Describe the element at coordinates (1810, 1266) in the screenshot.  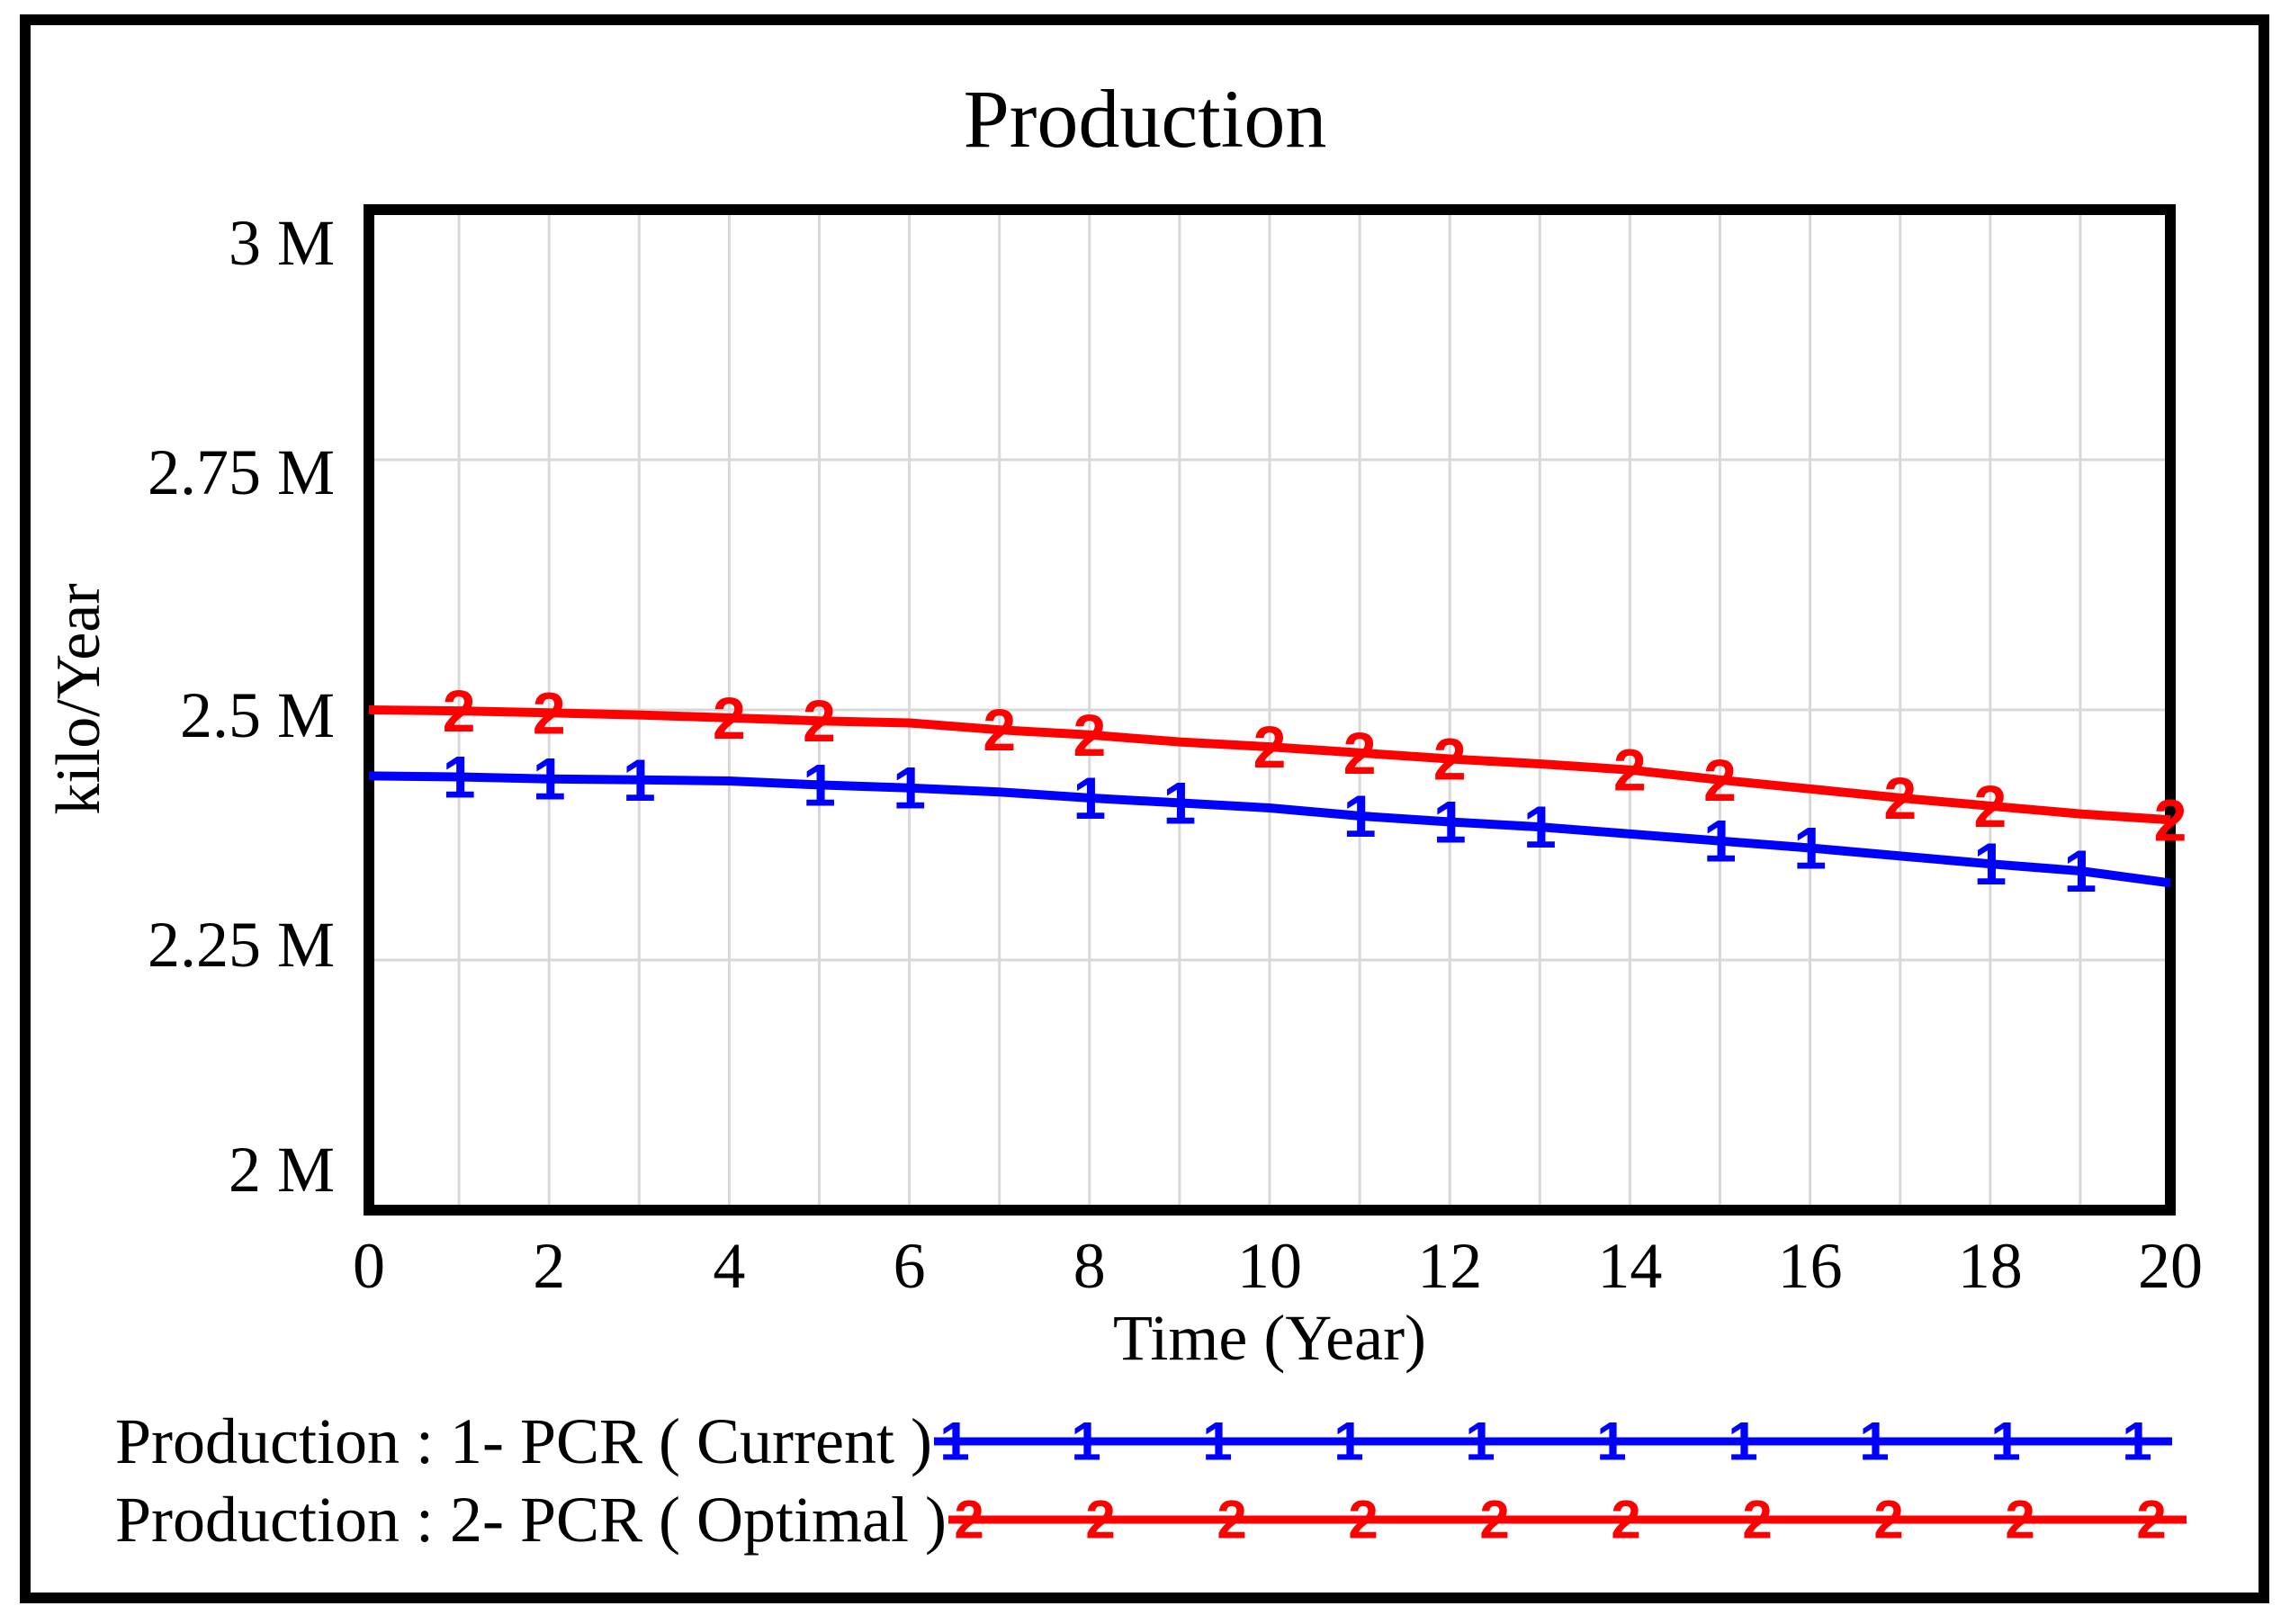
I see `x-tick-label: 16` at that location.